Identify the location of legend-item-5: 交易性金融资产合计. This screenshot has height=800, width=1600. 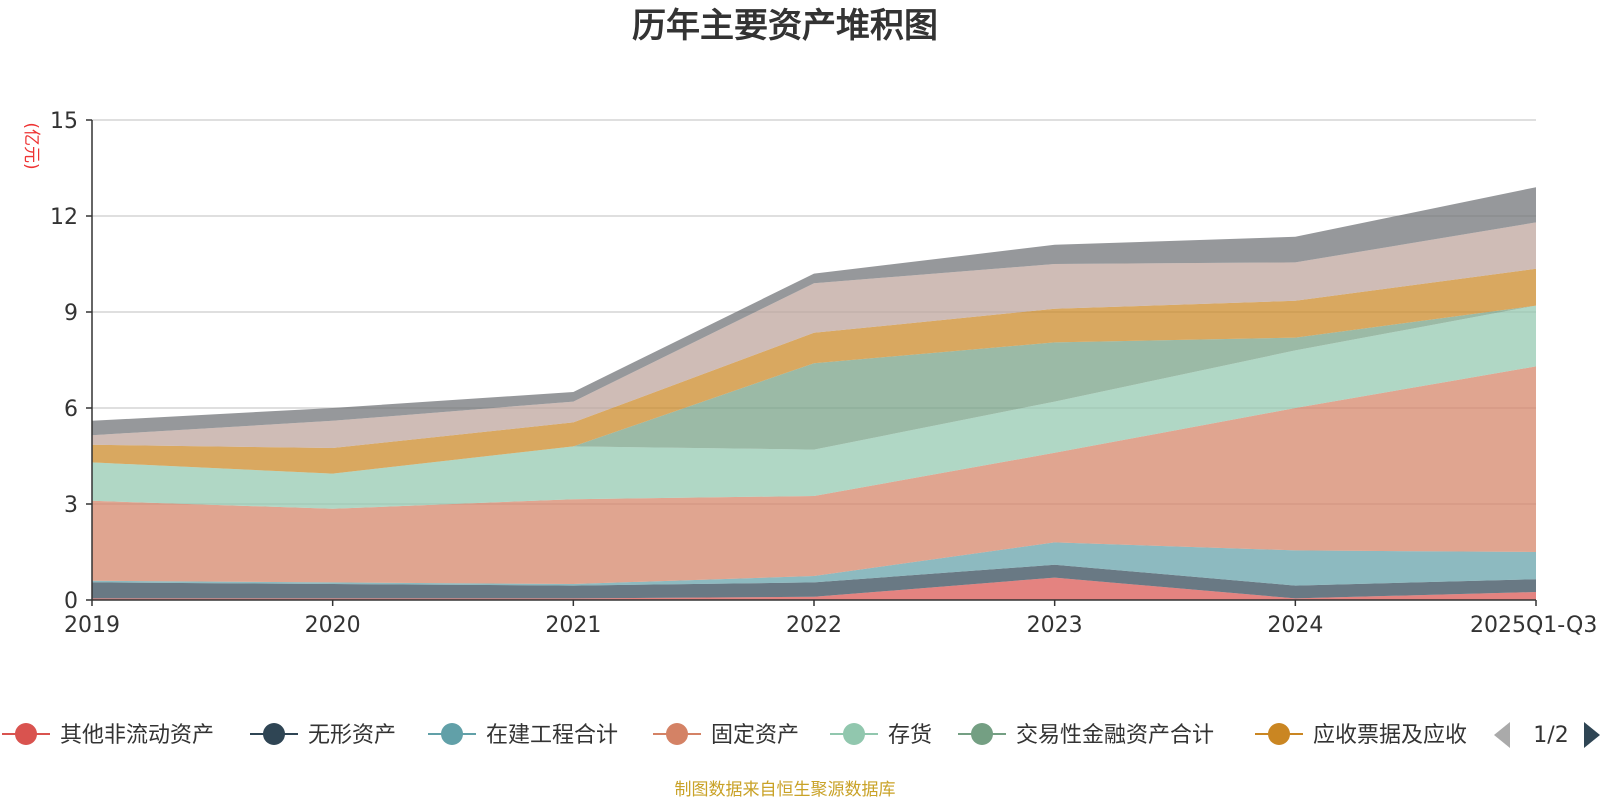
(1086, 735).